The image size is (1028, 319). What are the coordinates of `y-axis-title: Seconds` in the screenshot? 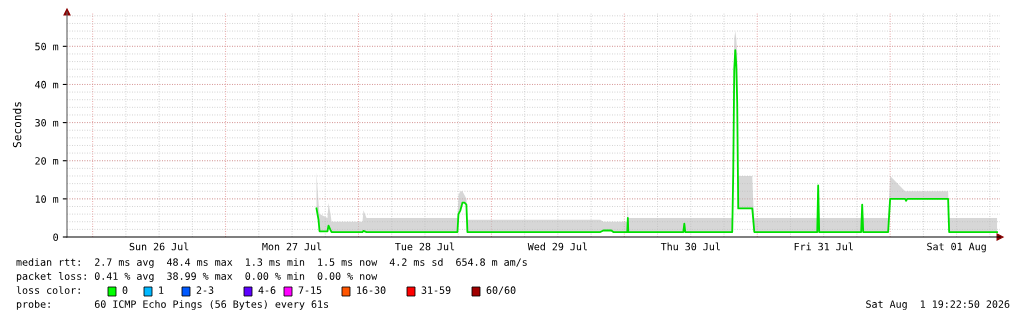 It's located at (17, 125).